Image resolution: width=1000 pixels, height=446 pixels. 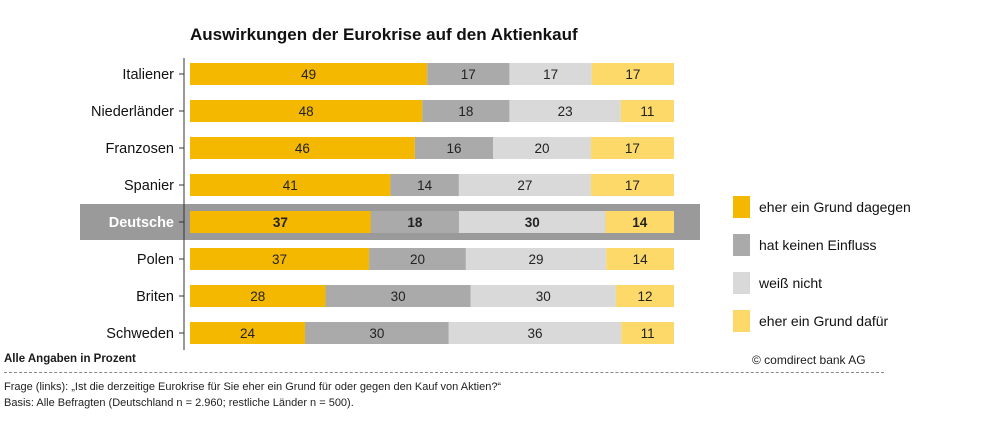 I want to click on data-label: 46, so click(x=302, y=148).